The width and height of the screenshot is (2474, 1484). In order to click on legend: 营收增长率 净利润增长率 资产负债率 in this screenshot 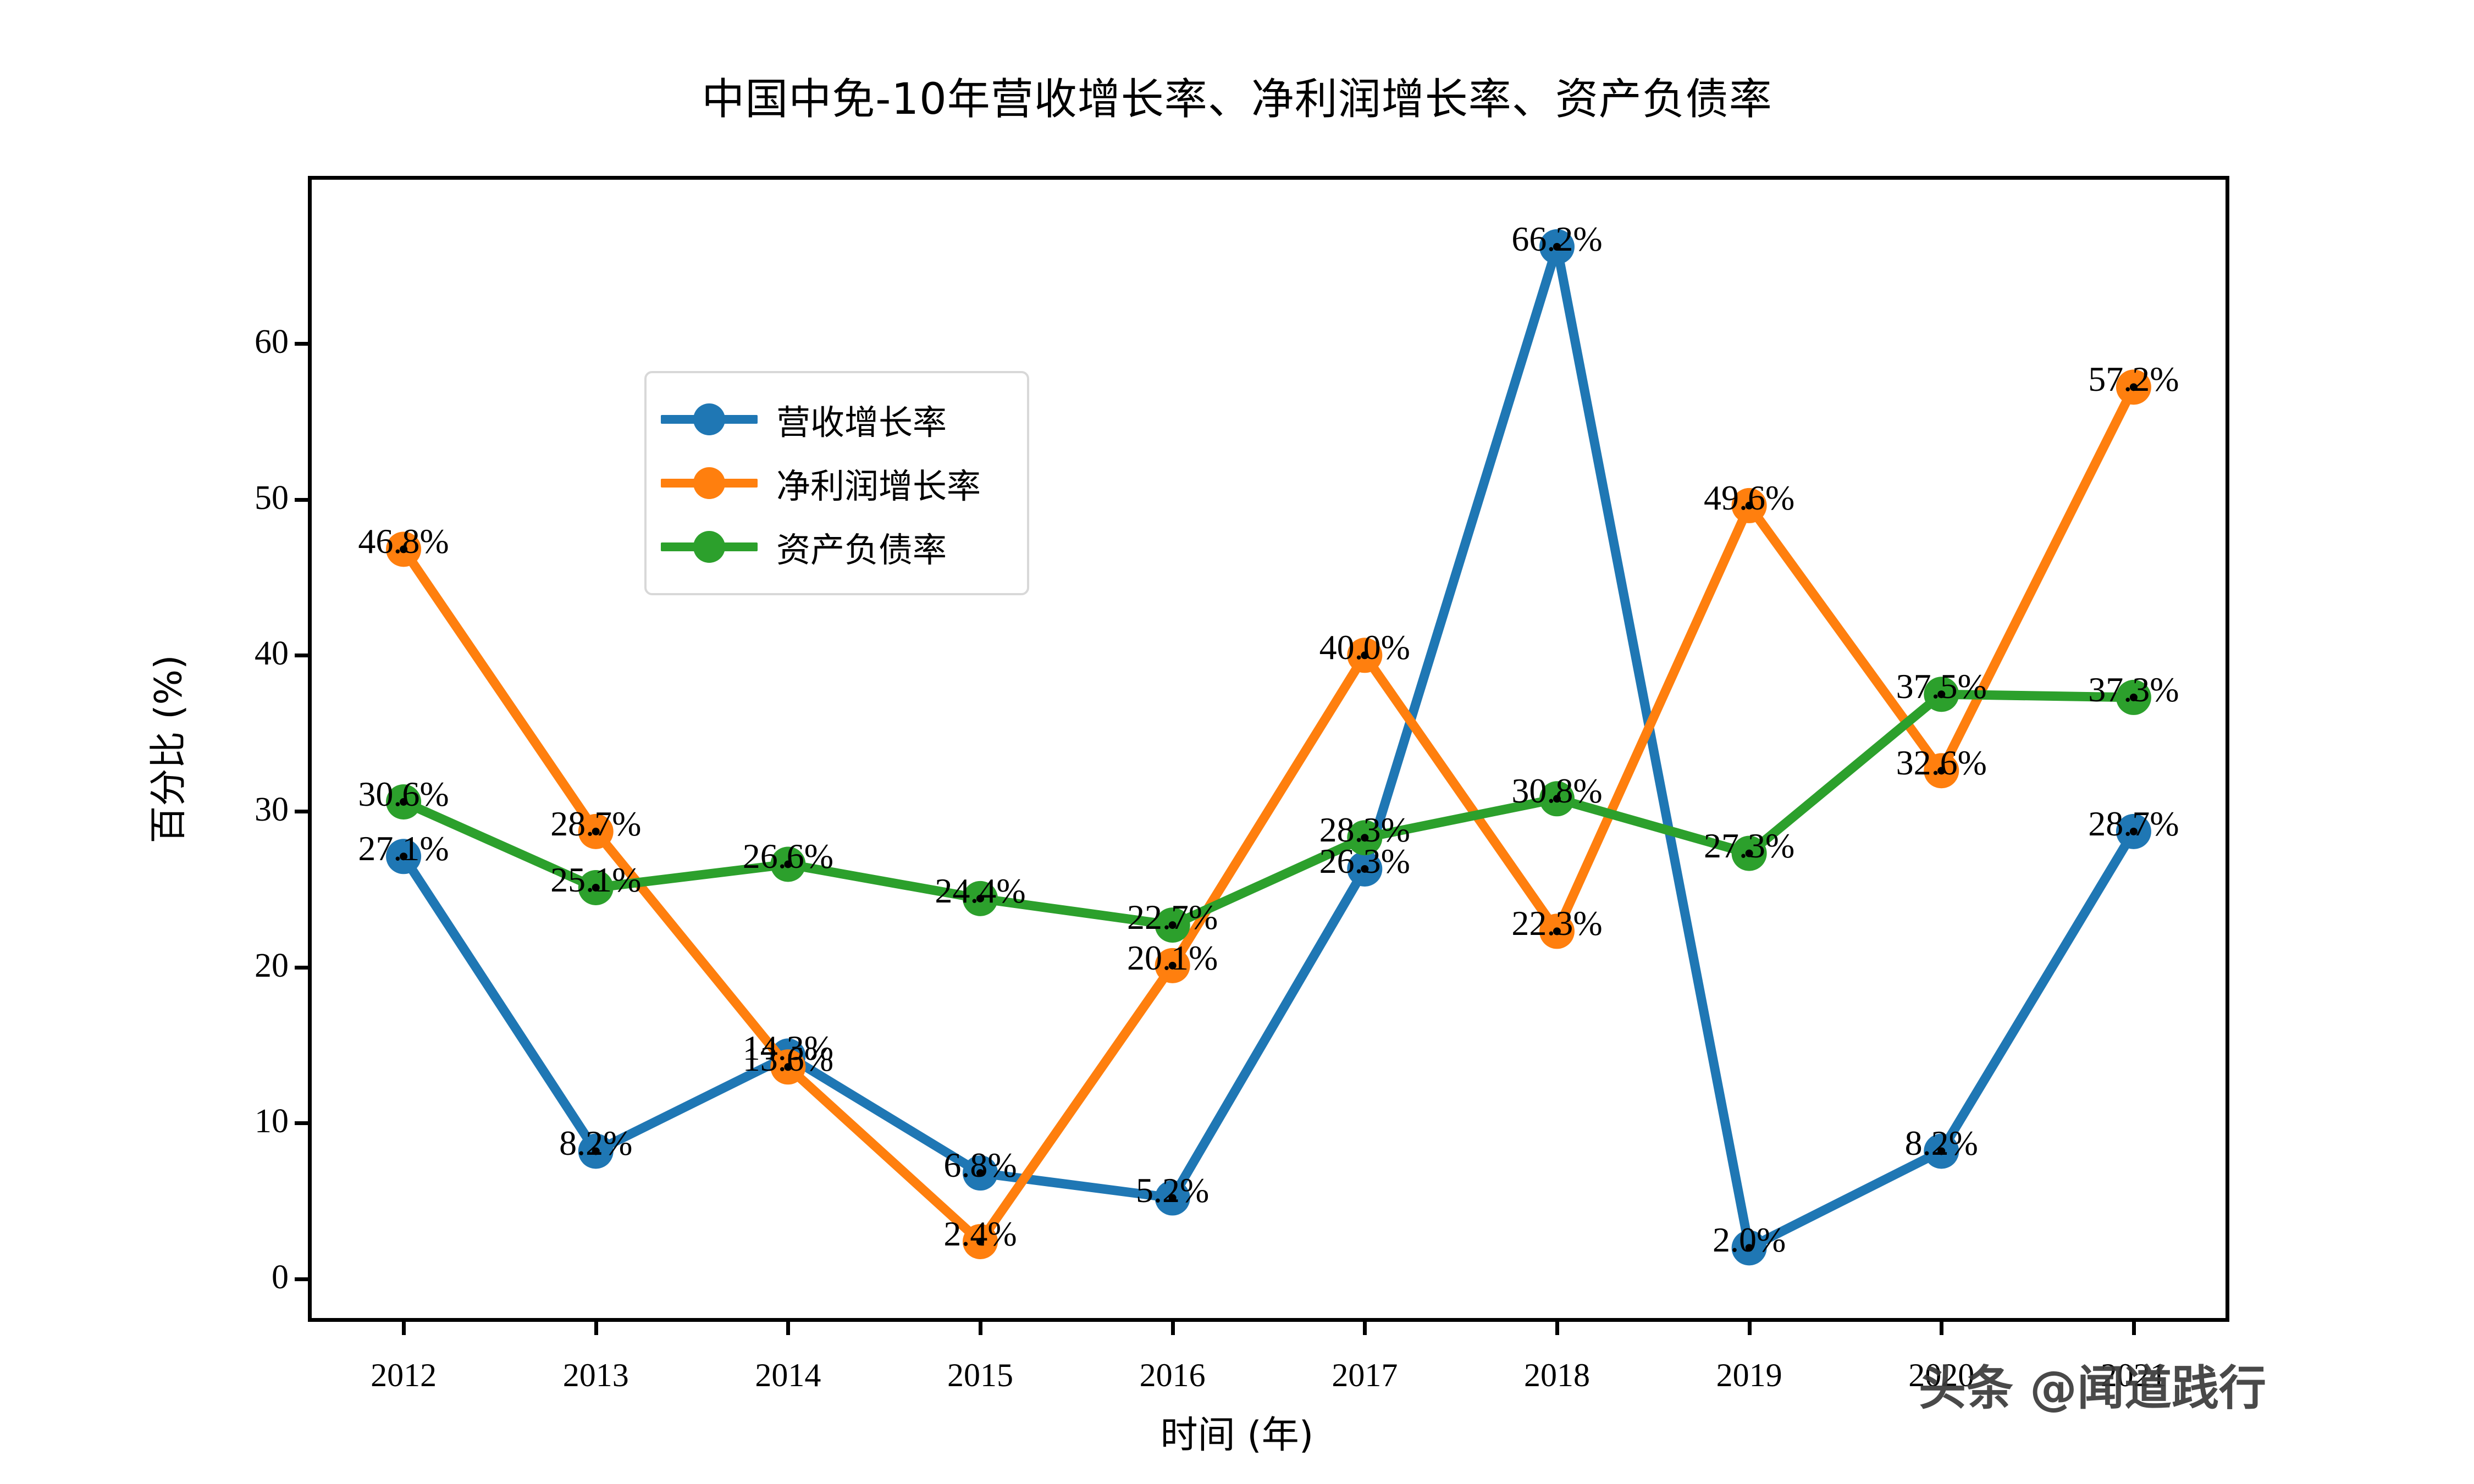, I will do `click(837, 483)`.